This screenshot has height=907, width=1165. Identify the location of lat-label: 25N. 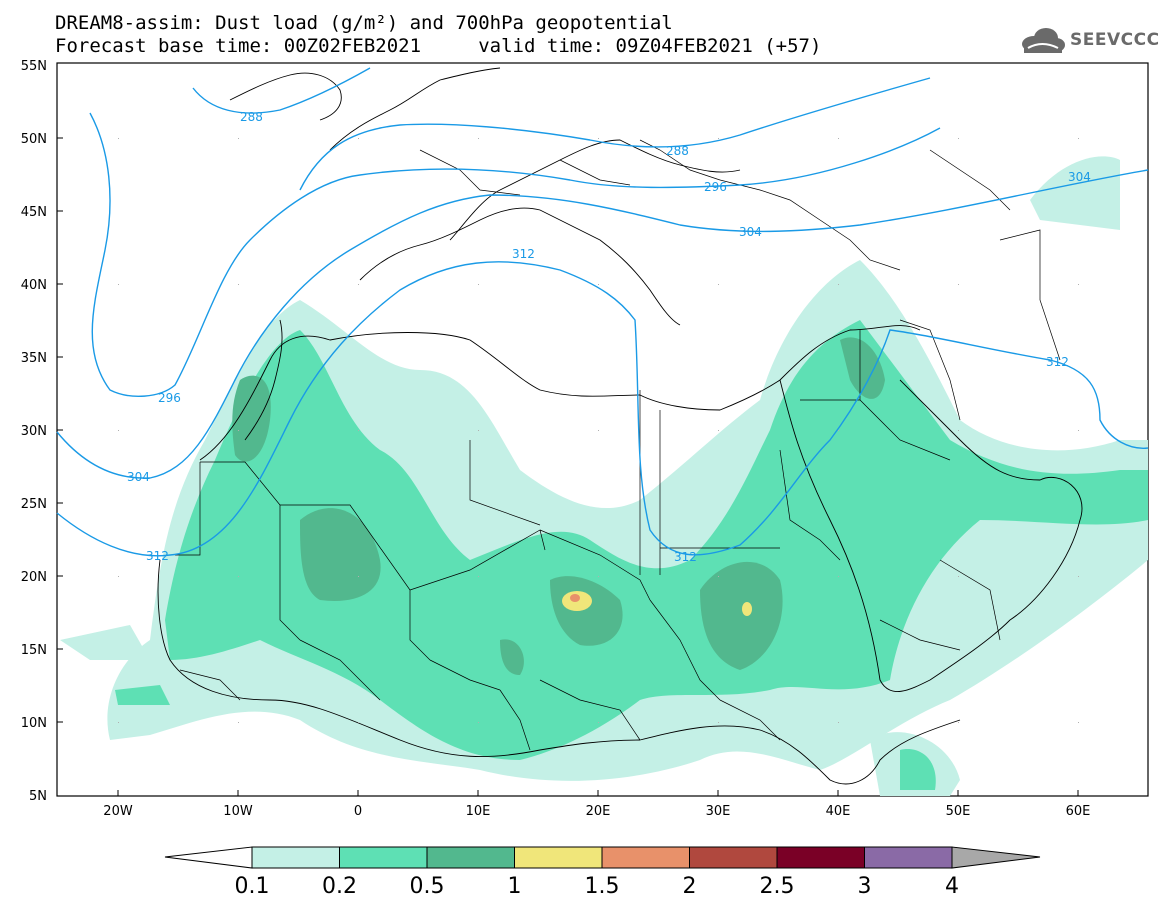
(34, 504).